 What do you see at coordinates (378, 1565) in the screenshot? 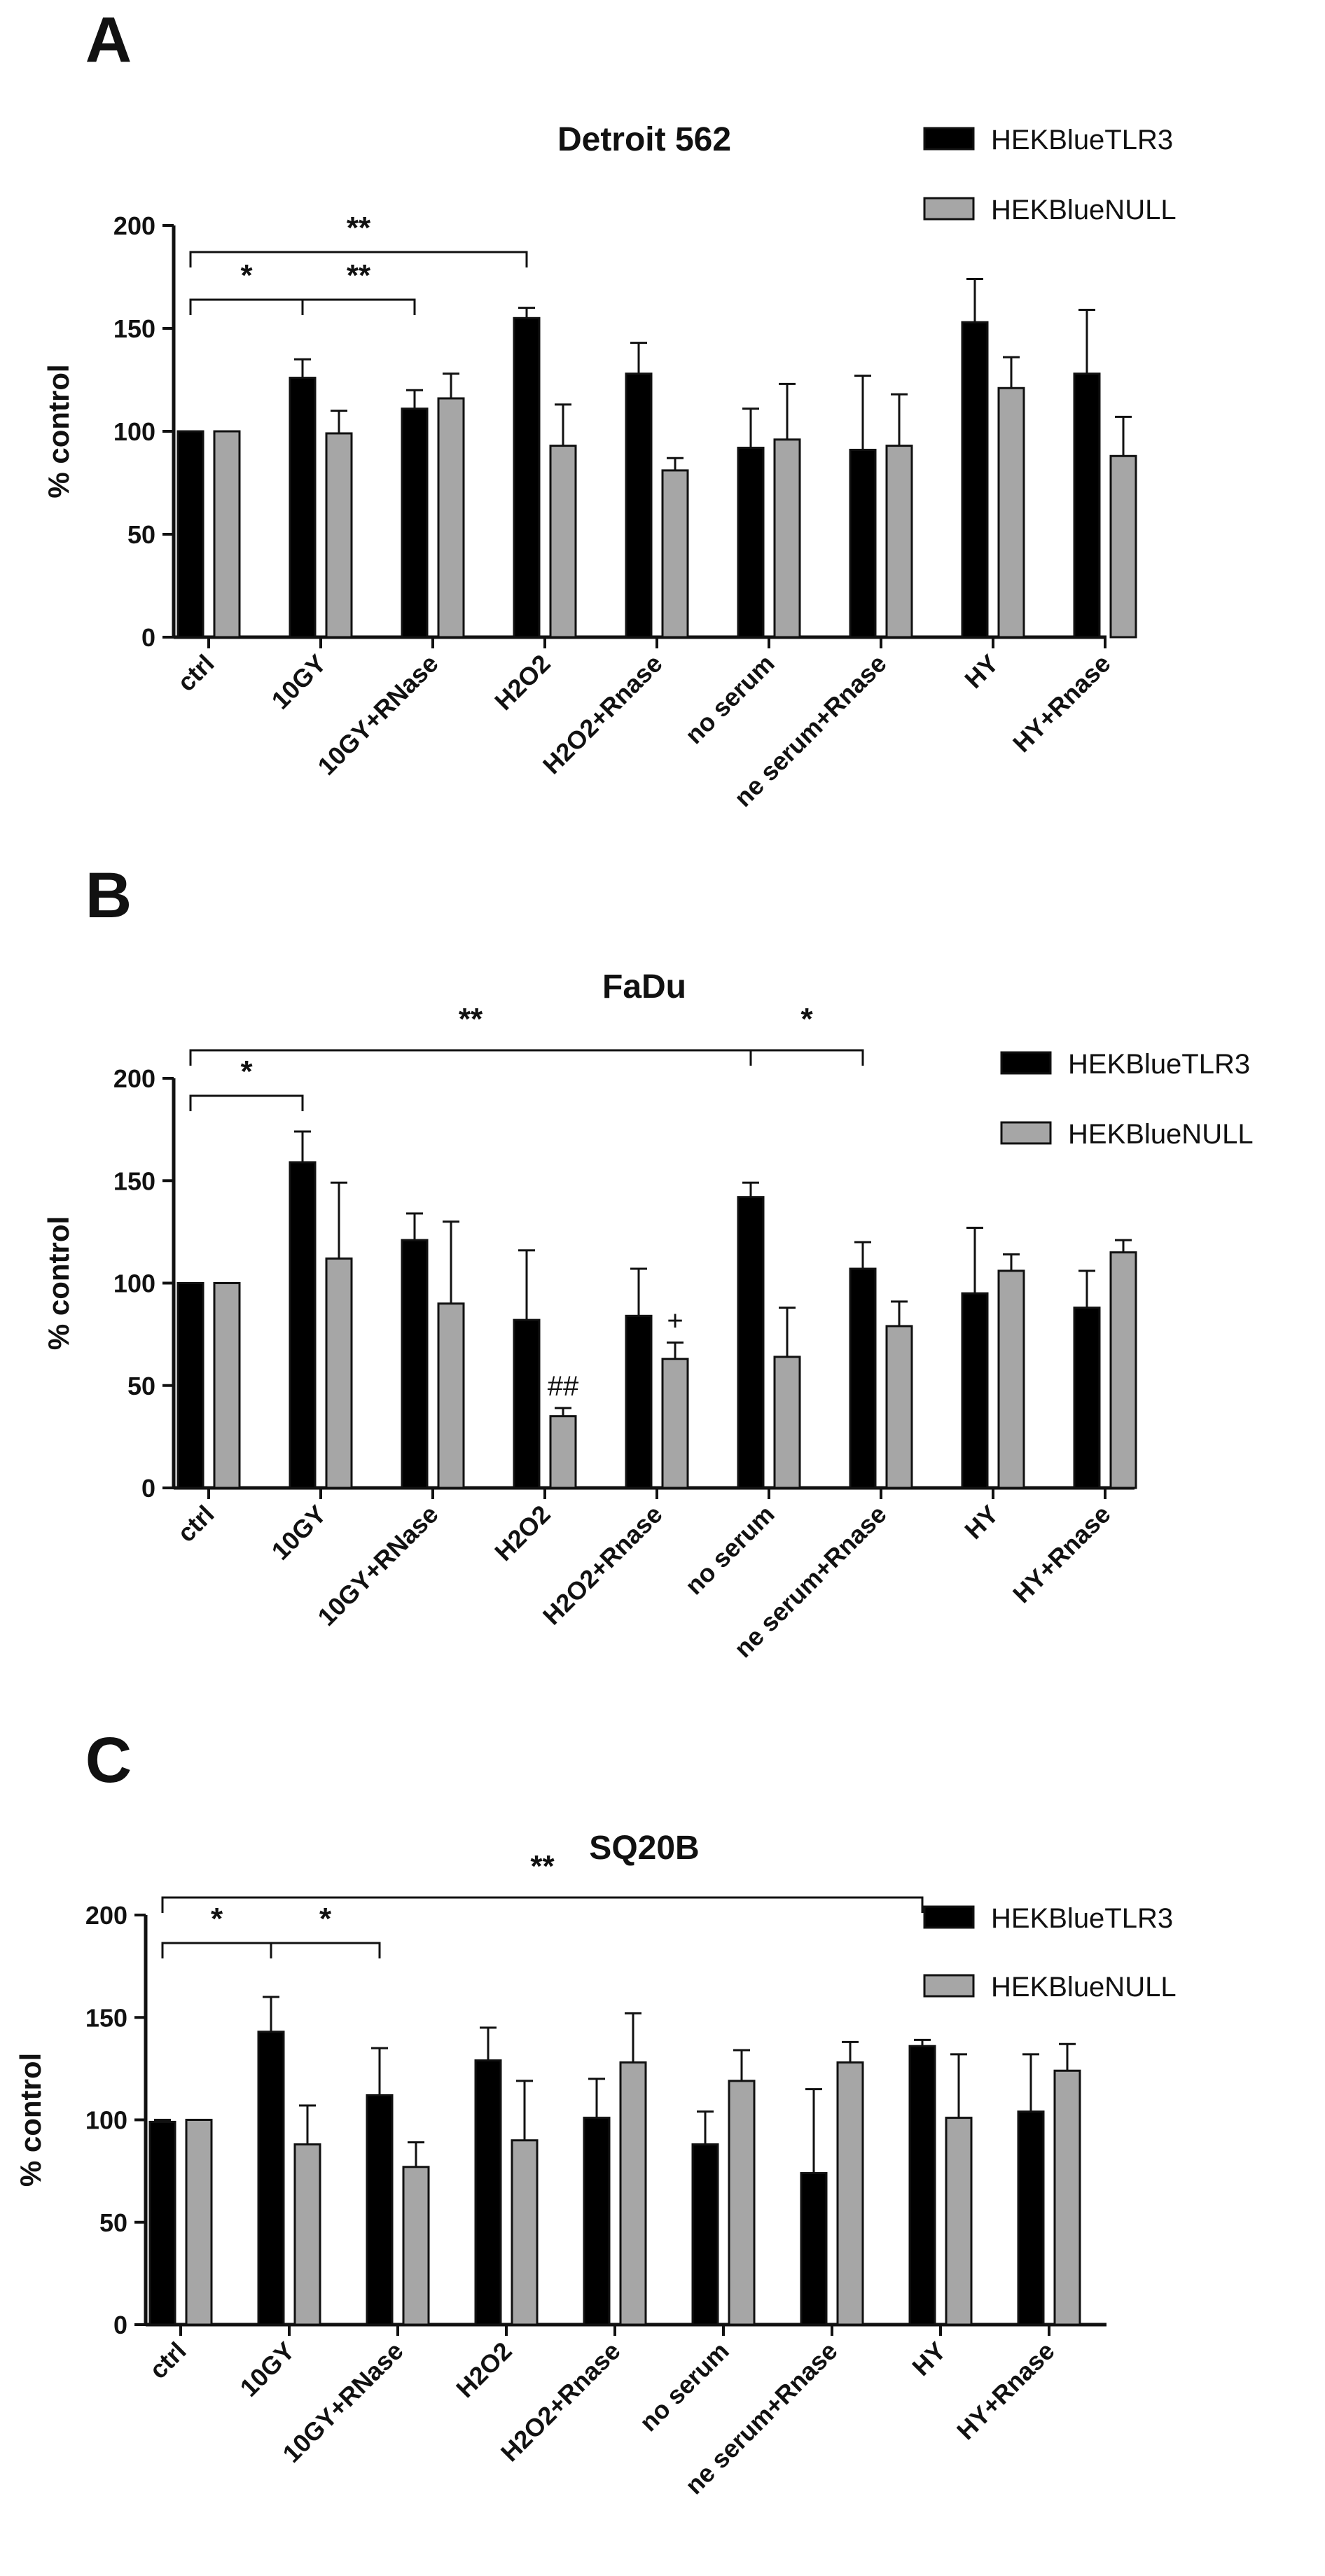
I see `x-tick-label: 10GY+RNase` at bounding box center [378, 1565].